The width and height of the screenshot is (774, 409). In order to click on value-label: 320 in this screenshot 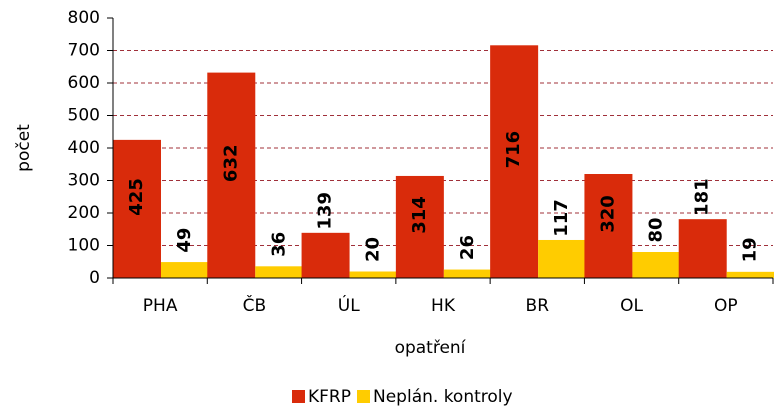, I will do `click(607, 214)`.